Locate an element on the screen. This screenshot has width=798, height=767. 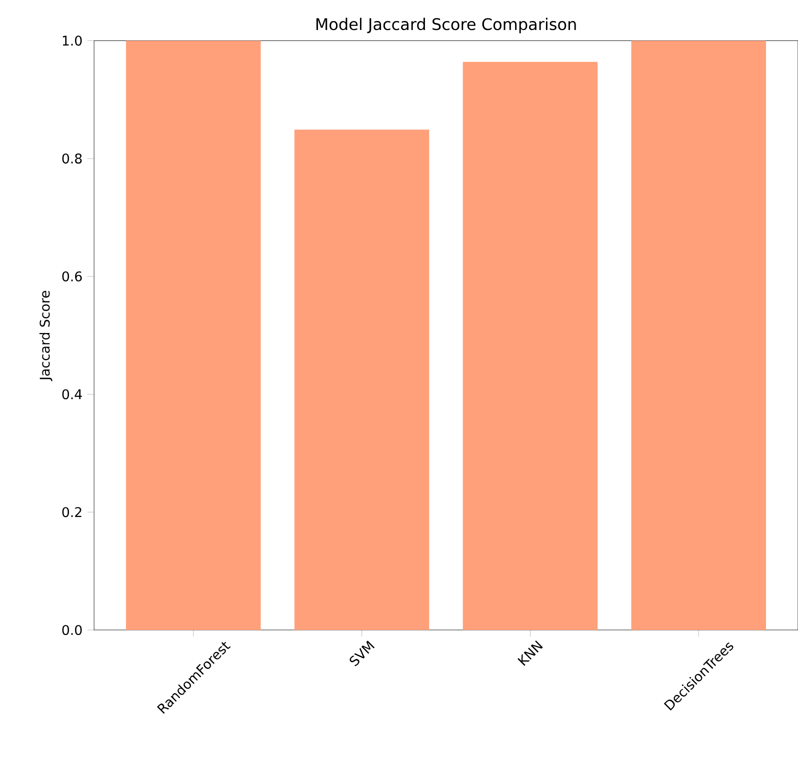
y-axis-title: Jaccard Score is located at coordinates (45, 336).